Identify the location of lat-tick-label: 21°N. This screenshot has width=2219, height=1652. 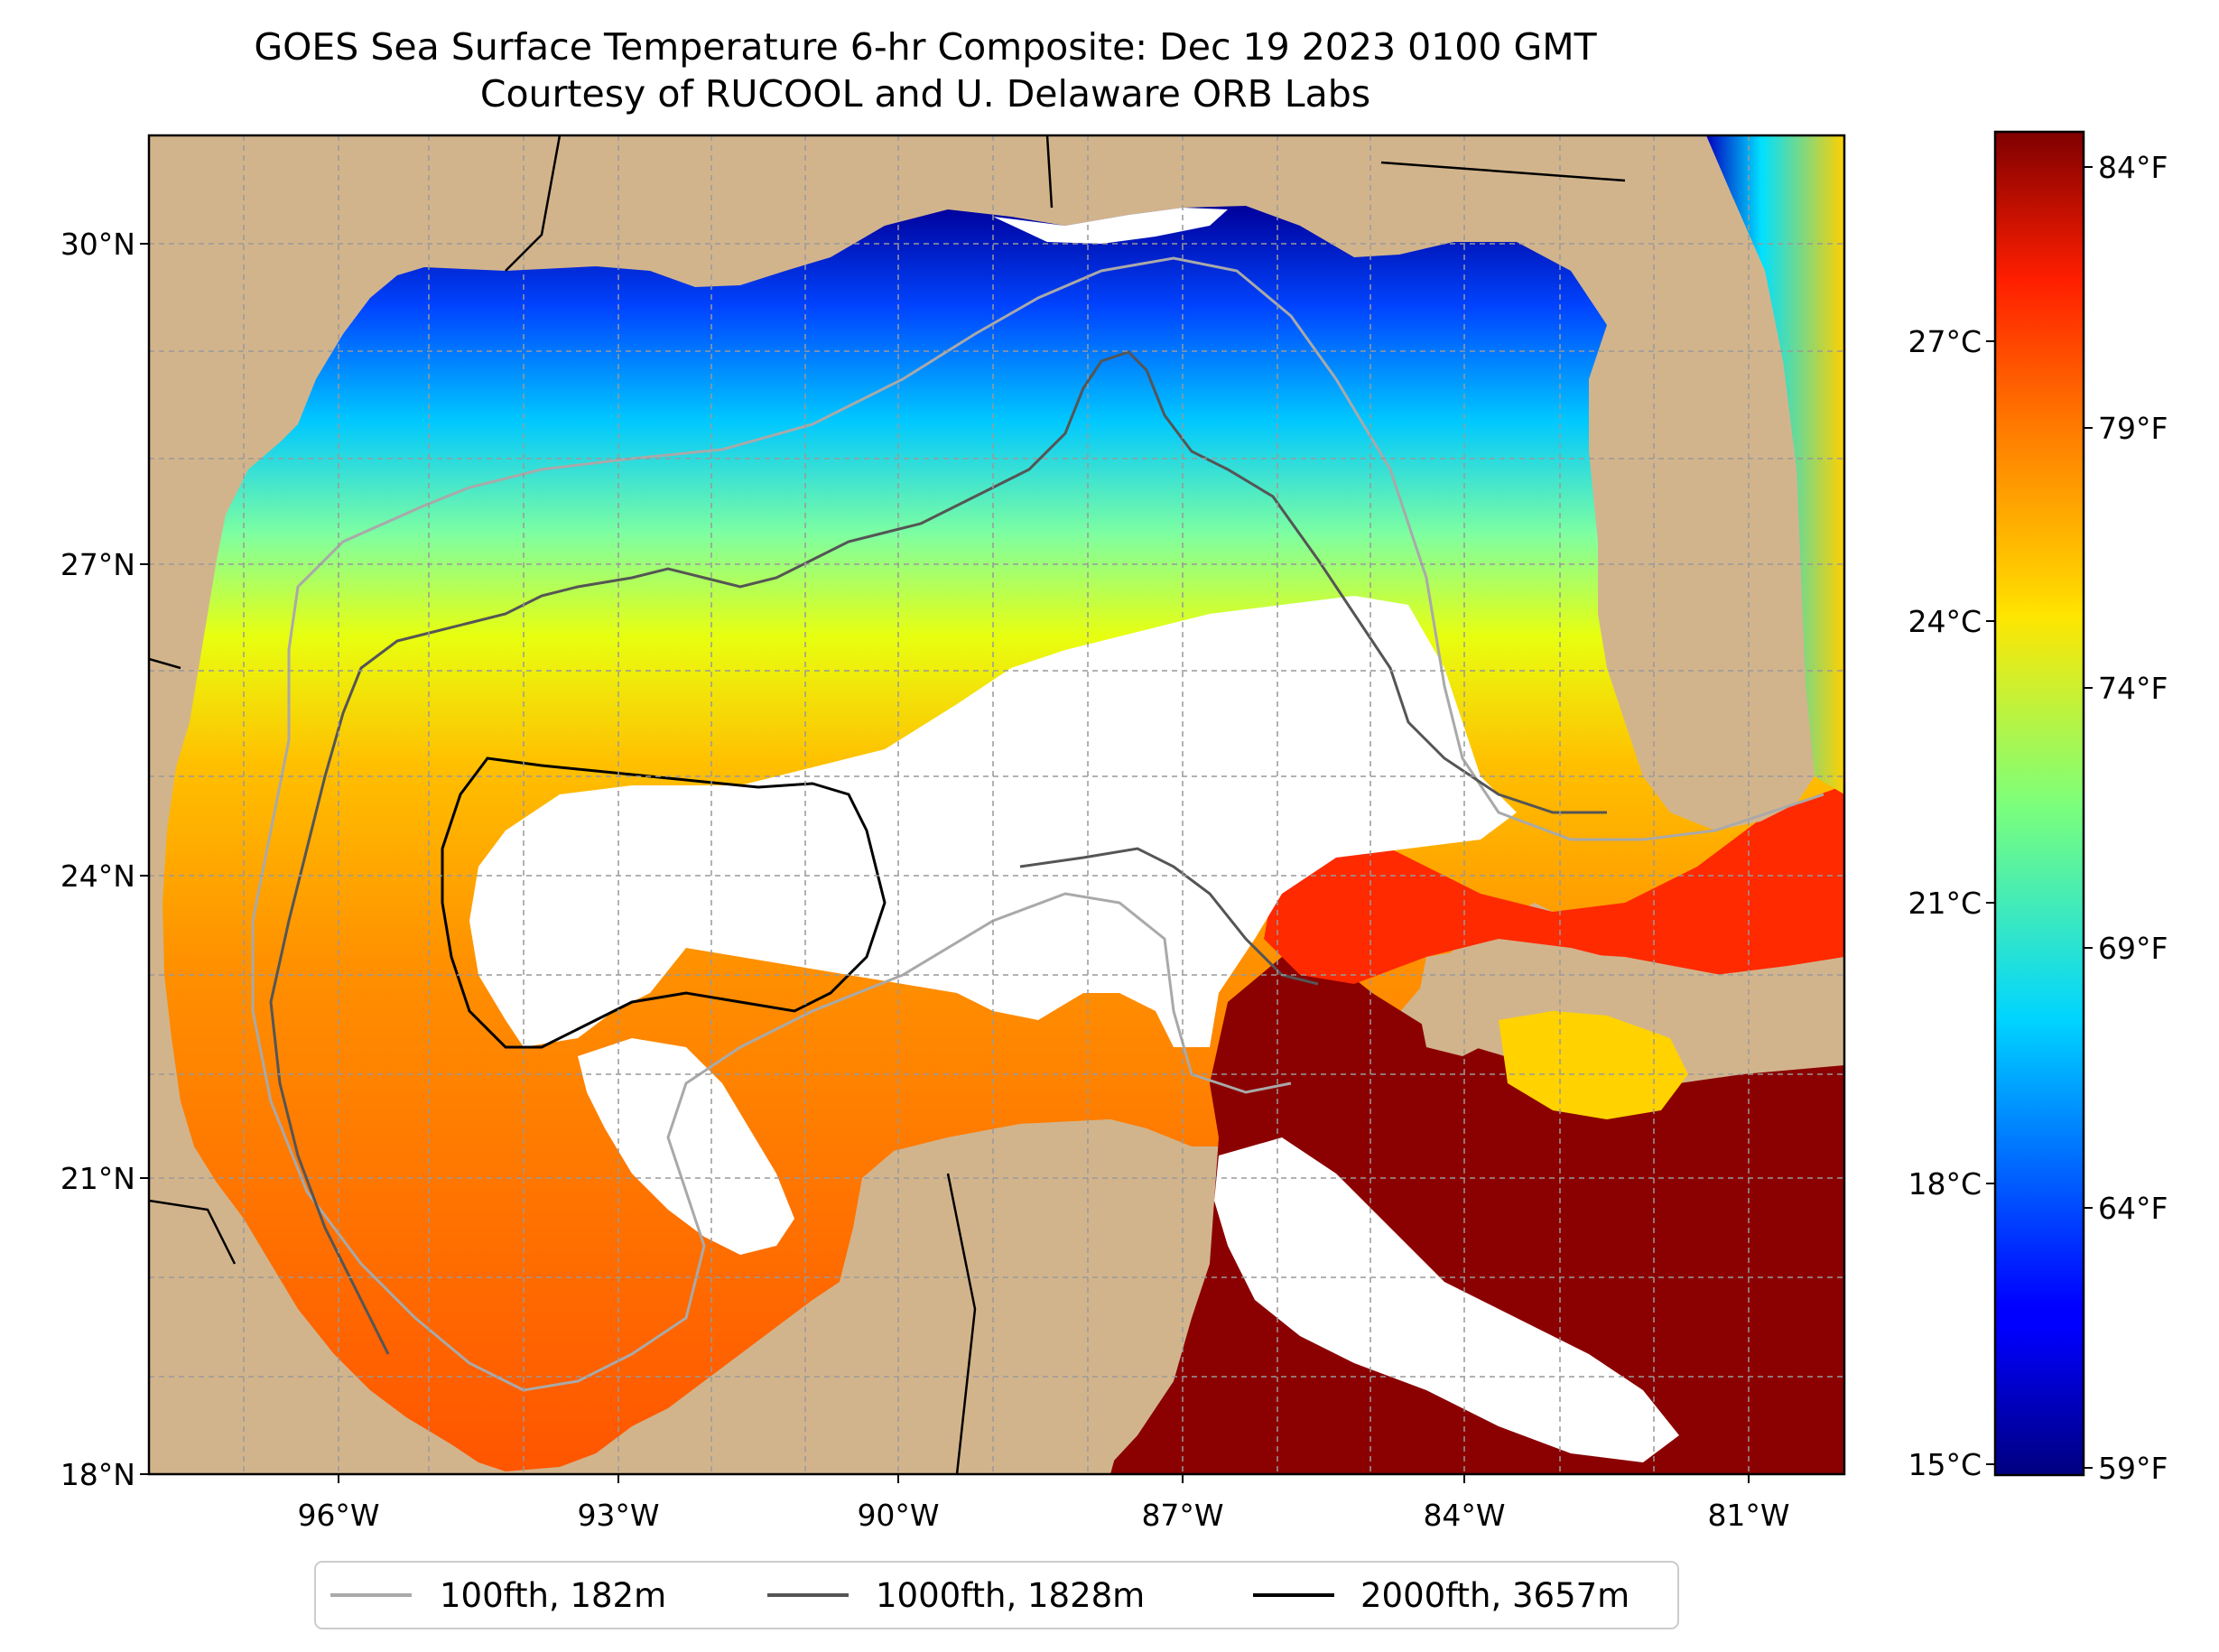
(97, 1178).